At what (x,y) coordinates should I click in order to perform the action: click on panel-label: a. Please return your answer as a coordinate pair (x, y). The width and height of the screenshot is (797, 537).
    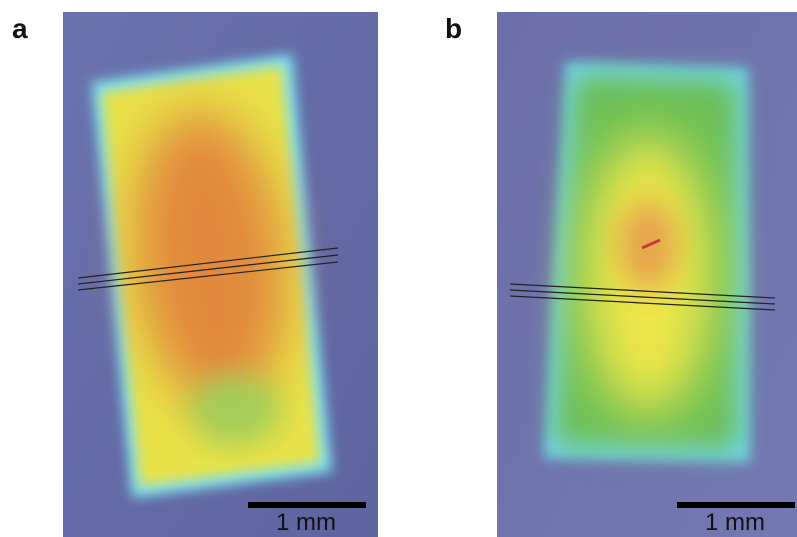
    Looking at the image, I should click on (20, 28).